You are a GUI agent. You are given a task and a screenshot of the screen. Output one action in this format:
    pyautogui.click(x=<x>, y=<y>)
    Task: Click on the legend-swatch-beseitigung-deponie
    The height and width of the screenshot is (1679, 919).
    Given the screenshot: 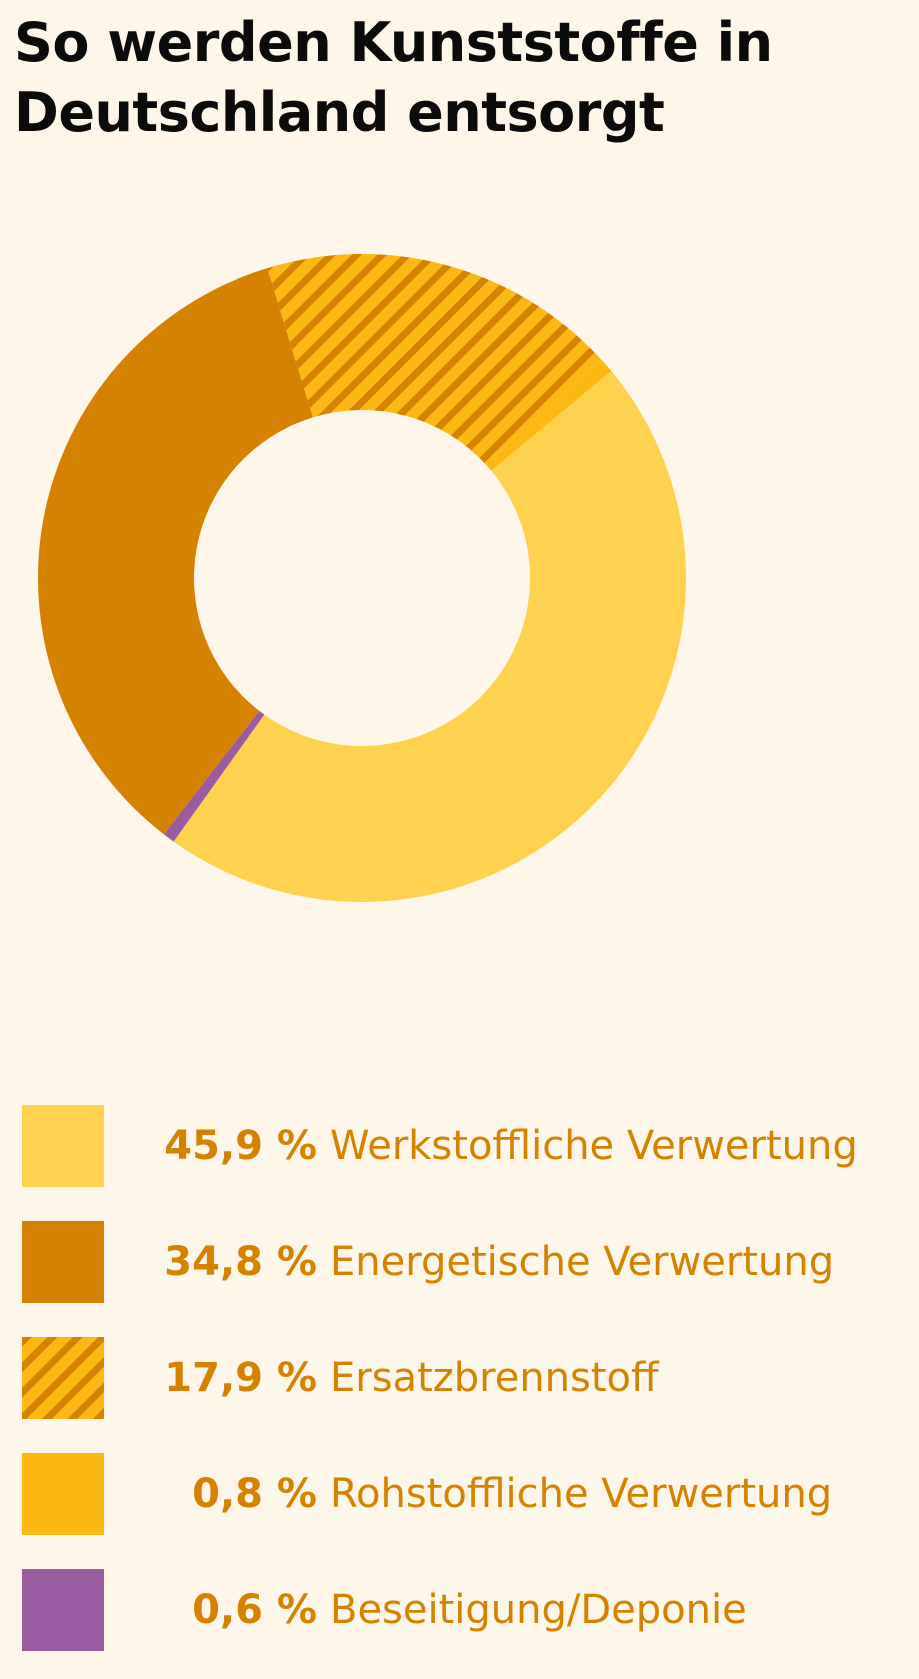 What is the action you would take?
    pyautogui.click(x=63, y=1610)
    